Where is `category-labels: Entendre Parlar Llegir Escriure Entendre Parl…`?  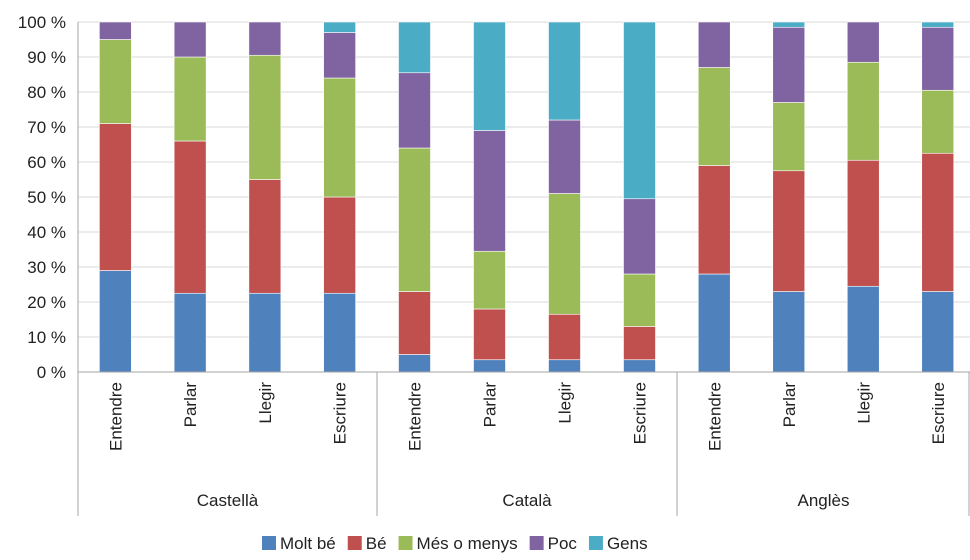 category-labels: Entendre Parlar Llegir Escriure Entendre Parl… is located at coordinates (526, 416).